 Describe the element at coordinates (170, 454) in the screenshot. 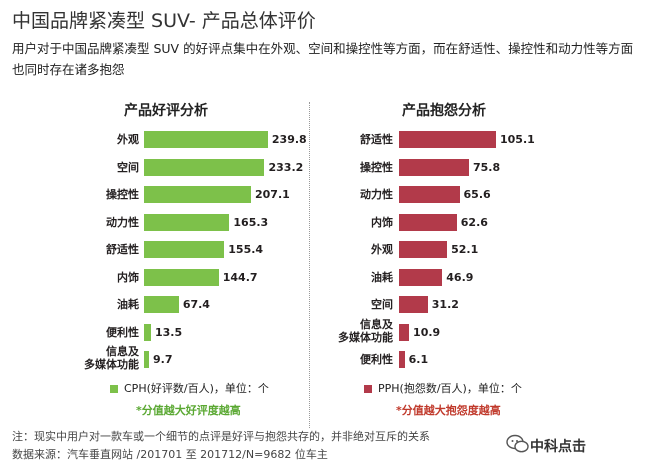

I see `footer-source: 数据来源：汽车垂直网站 /201701 至 201712/N=9682 位车主` at that location.